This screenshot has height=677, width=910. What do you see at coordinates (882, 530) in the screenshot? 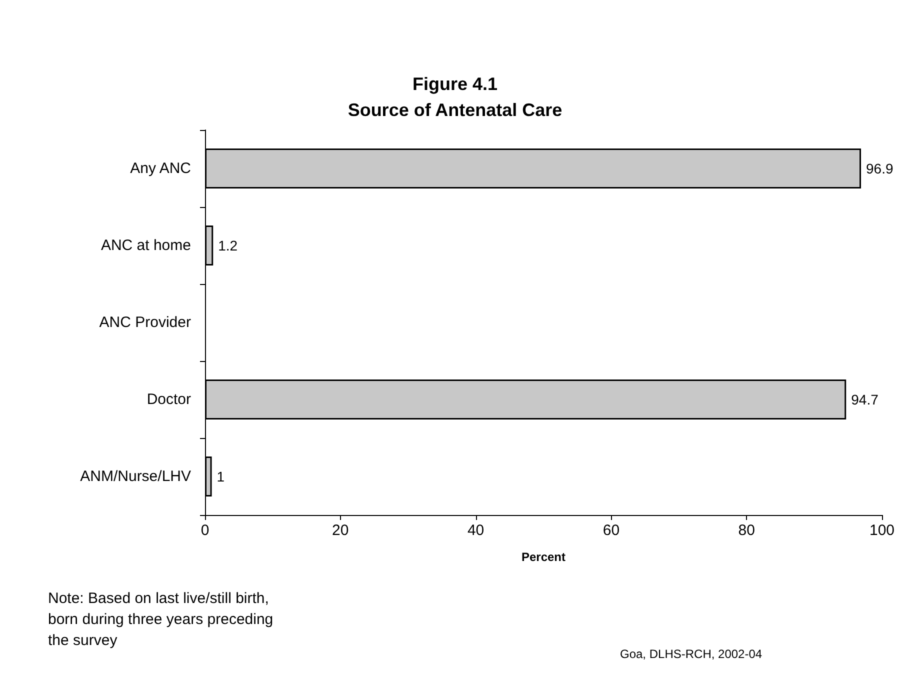
I see `x-tick-label: 100` at bounding box center [882, 530].